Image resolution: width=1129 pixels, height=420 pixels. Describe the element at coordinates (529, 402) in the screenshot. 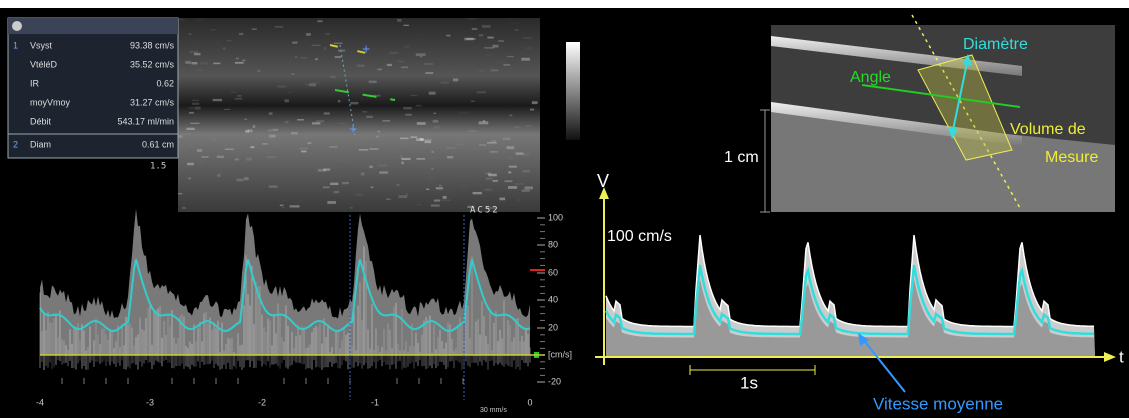

I see `time-tick-label: 0` at that location.